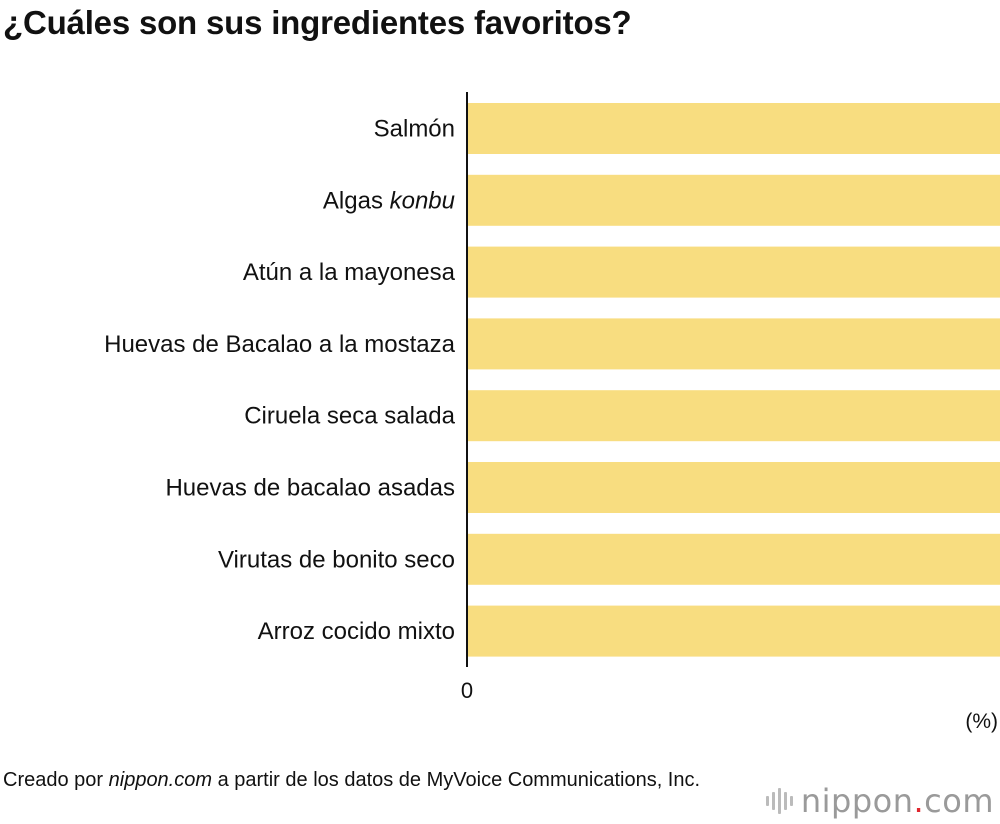  Describe the element at coordinates (280, 344) in the screenshot. I see `category-label-4: Huevas de Bacalao a la mostaza` at that location.